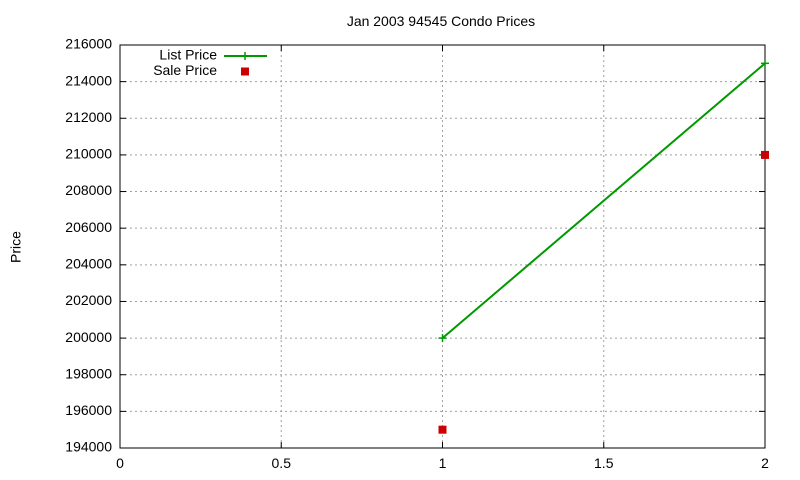  What do you see at coordinates (88, 337) in the screenshot?
I see `y-tick-label: 200000` at bounding box center [88, 337].